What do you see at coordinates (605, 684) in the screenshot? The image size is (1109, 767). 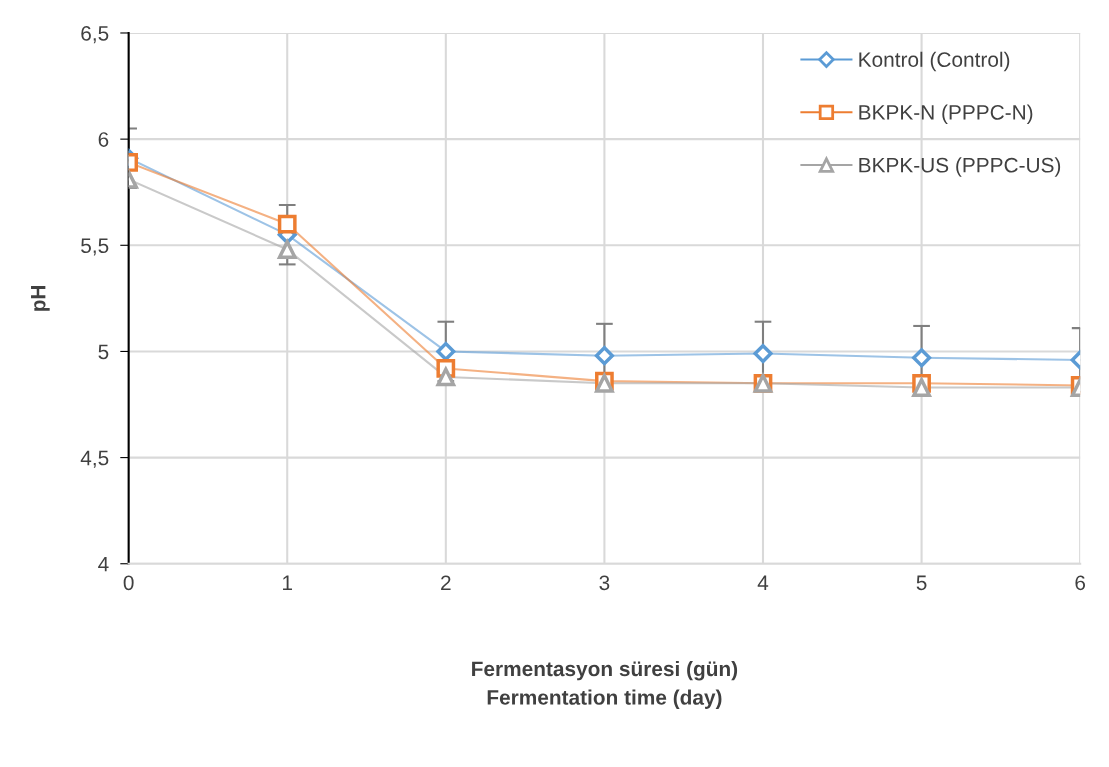 I see `x-axis-title: Fermentasyon süresi (gün) Fermentation time (day)` at bounding box center [605, 684].